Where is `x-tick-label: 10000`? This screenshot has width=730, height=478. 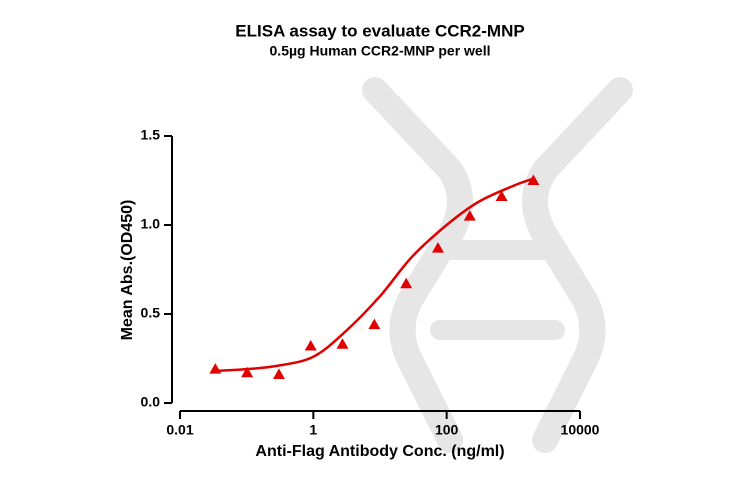 x-tick-label: 10000 is located at coordinates (580, 430).